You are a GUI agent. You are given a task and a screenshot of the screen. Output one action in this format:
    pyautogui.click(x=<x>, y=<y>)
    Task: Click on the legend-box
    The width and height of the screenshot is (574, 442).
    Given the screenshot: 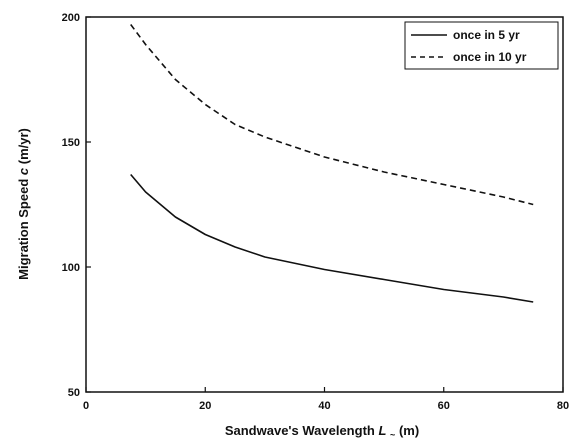 What is the action you would take?
    pyautogui.click(x=481, y=45)
    